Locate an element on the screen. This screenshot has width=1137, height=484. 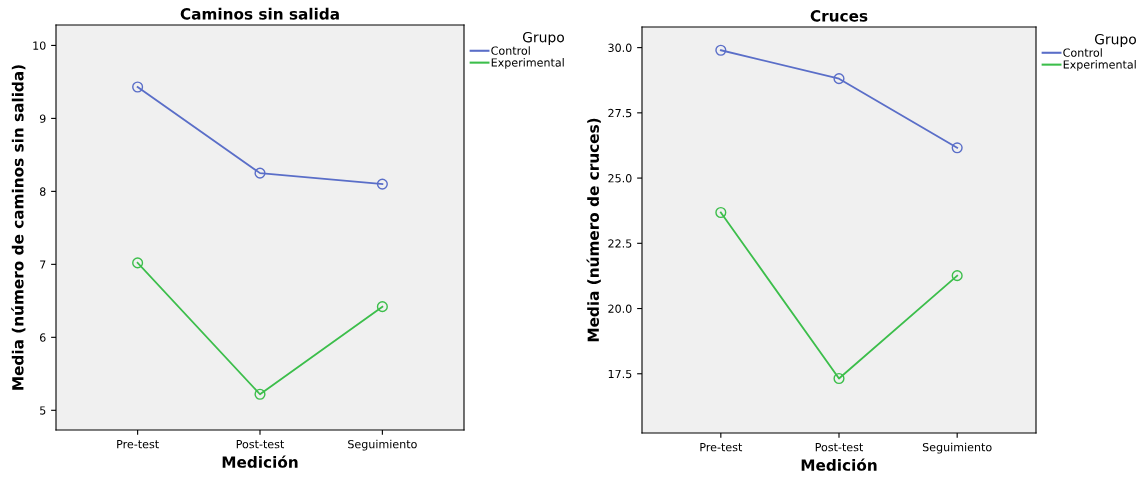
y-tick-label: 9 is located at coordinates (42, 118).